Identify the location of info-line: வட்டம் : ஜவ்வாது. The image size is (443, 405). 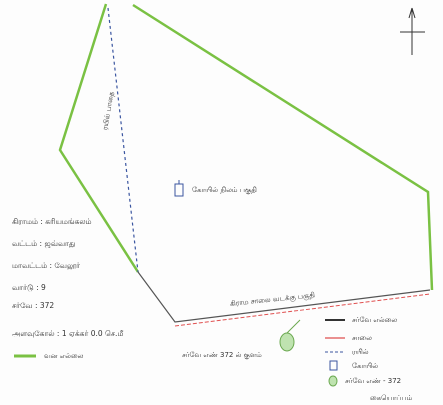
(44, 244).